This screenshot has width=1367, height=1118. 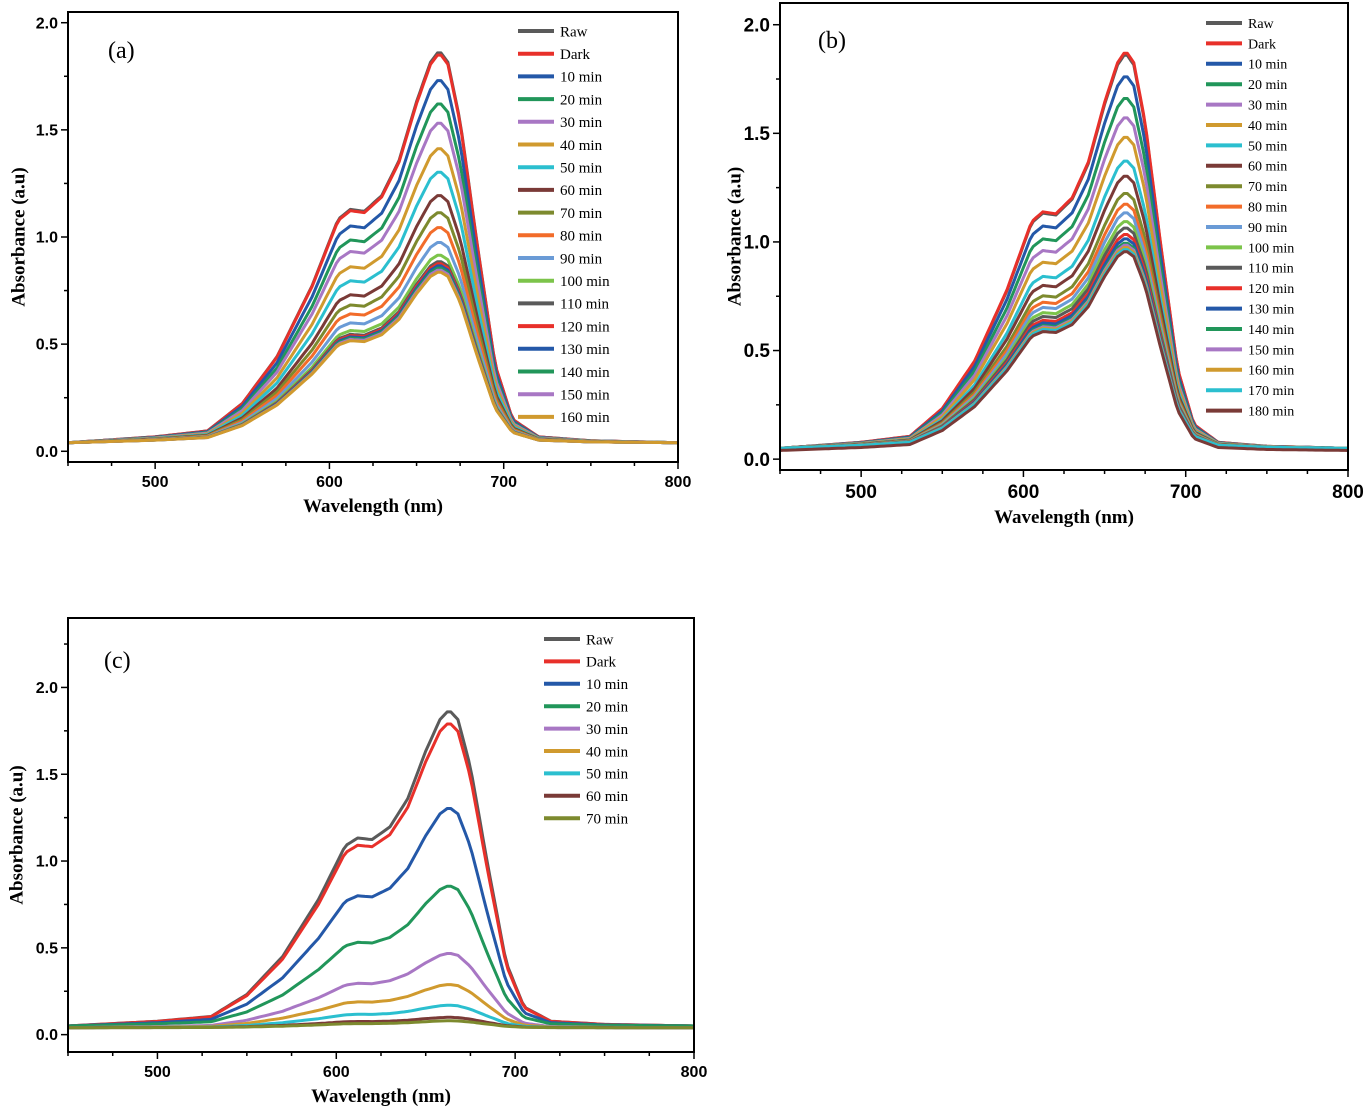 What do you see at coordinates (585, 373) in the screenshot?
I see `legend-label: 140 min` at bounding box center [585, 373].